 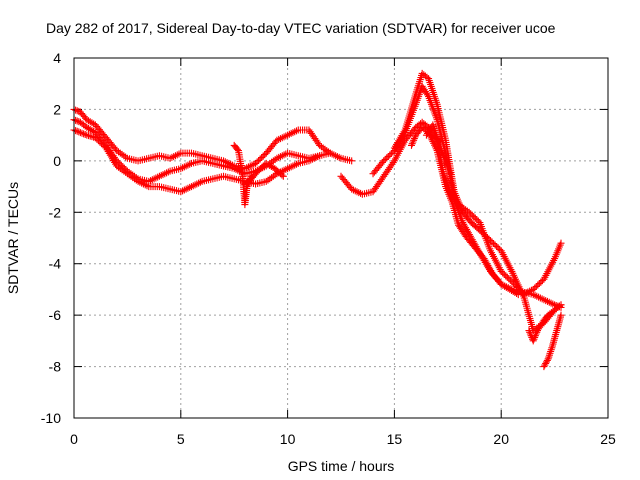 I want to click on y-tick-labels: -10 -8 -6 -4 -2 0 2 4, so click(x=51, y=238).